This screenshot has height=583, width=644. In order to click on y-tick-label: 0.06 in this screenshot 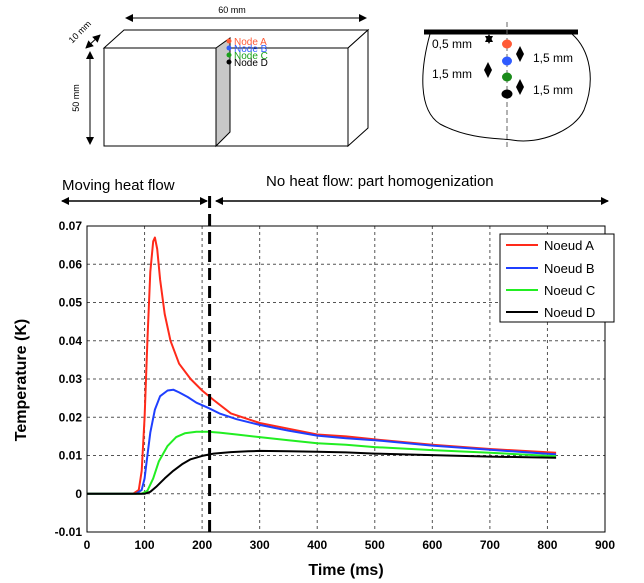, I will do `click(71, 264)`.